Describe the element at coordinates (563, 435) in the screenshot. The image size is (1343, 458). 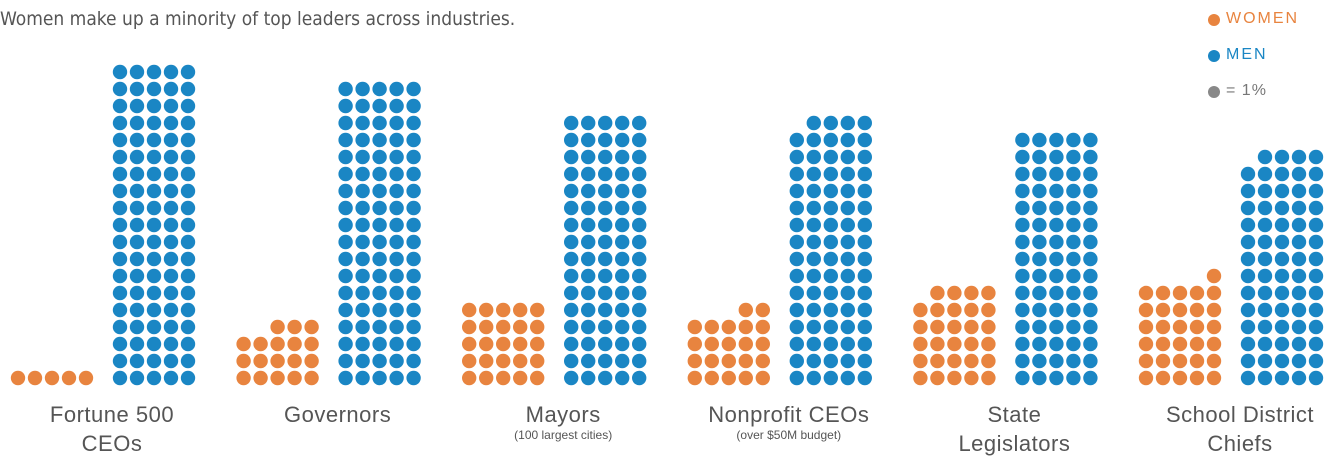
I see `category-note: (100 largest cities)` at that location.